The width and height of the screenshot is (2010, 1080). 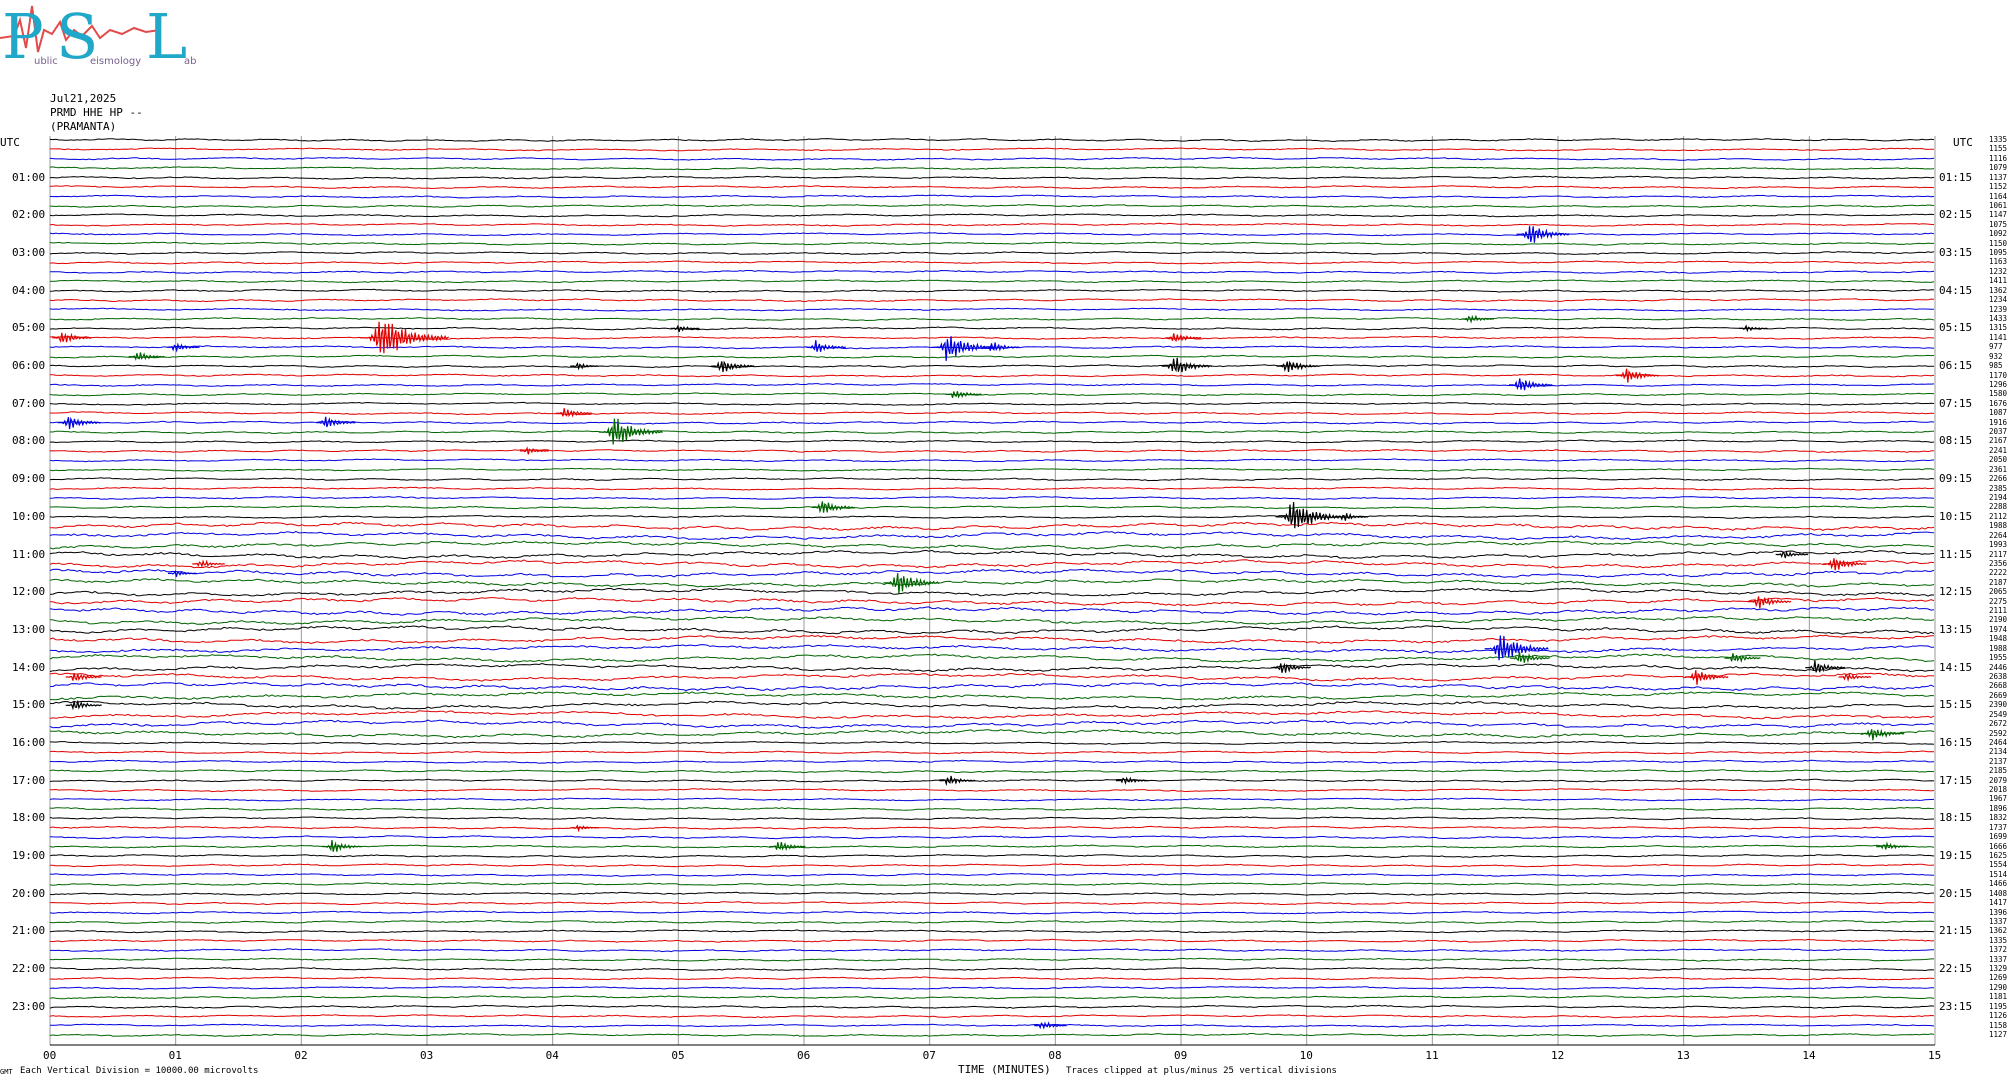 I want to click on logo-letter-s: S, so click(x=77, y=36).